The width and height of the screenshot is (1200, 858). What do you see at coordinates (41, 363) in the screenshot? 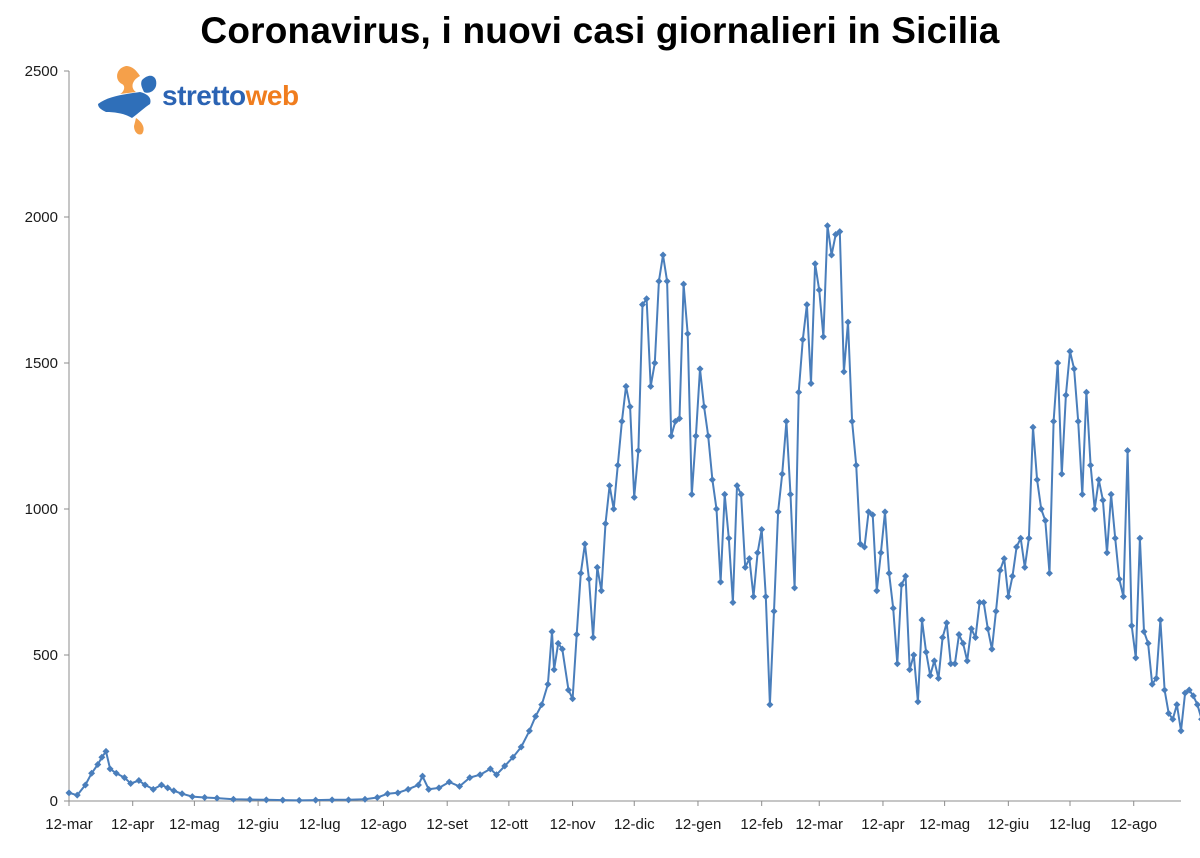
I see `y-tick-label: 1500` at bounding box center [41, 363].